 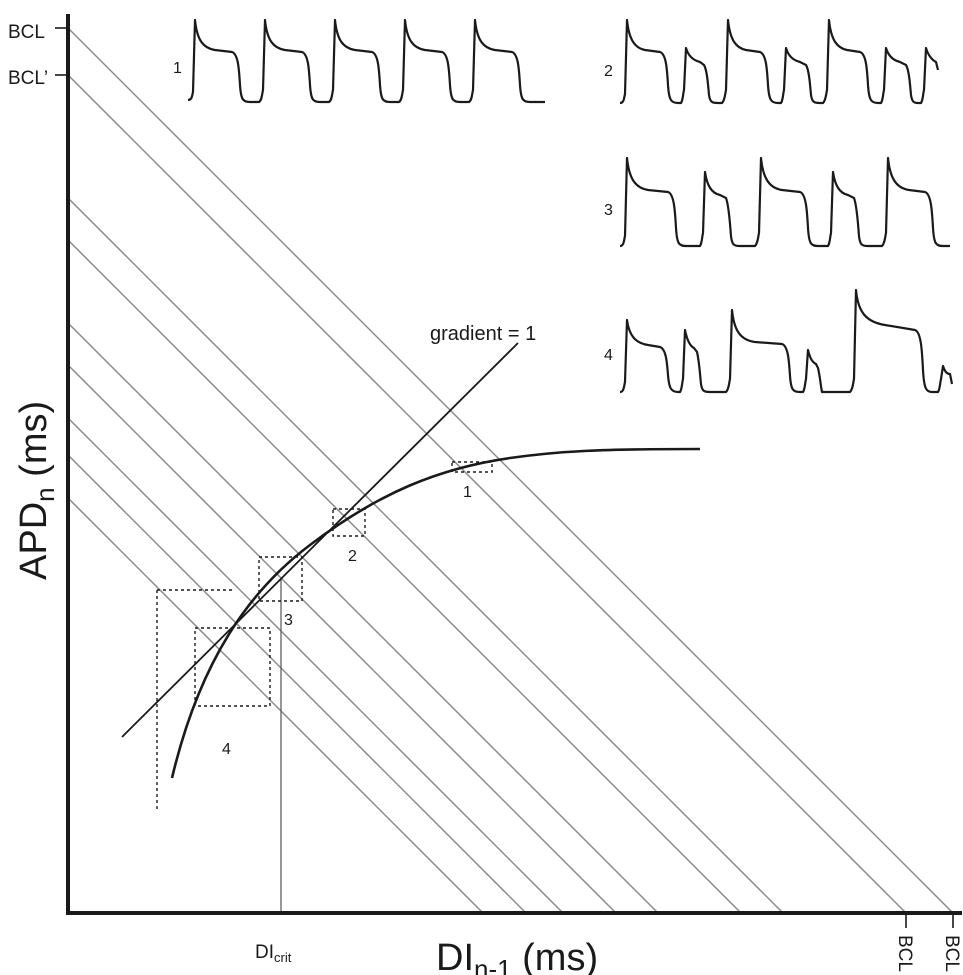 I want to click on box-label-2: 2, so click(x=352, y=556).